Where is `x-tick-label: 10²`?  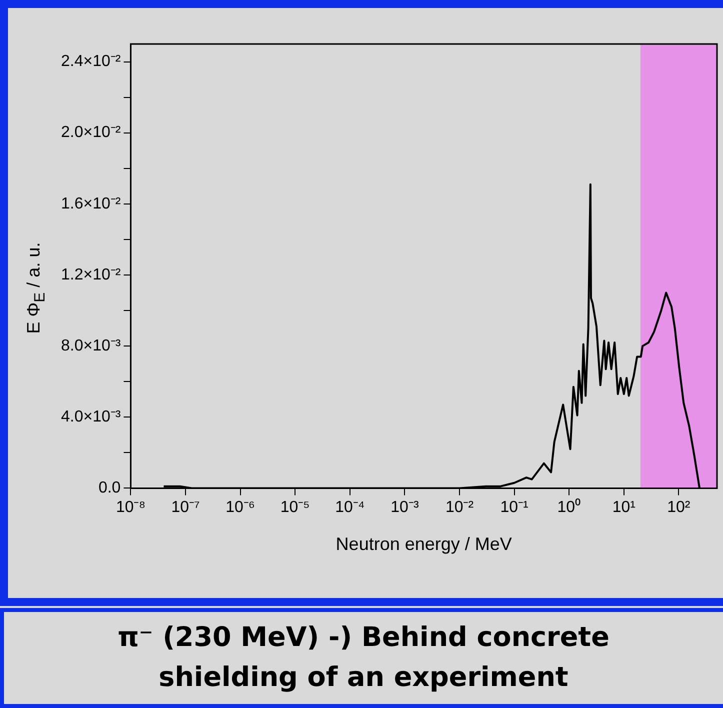 x-tick-label: 10² is located at coordinates (679, 507).